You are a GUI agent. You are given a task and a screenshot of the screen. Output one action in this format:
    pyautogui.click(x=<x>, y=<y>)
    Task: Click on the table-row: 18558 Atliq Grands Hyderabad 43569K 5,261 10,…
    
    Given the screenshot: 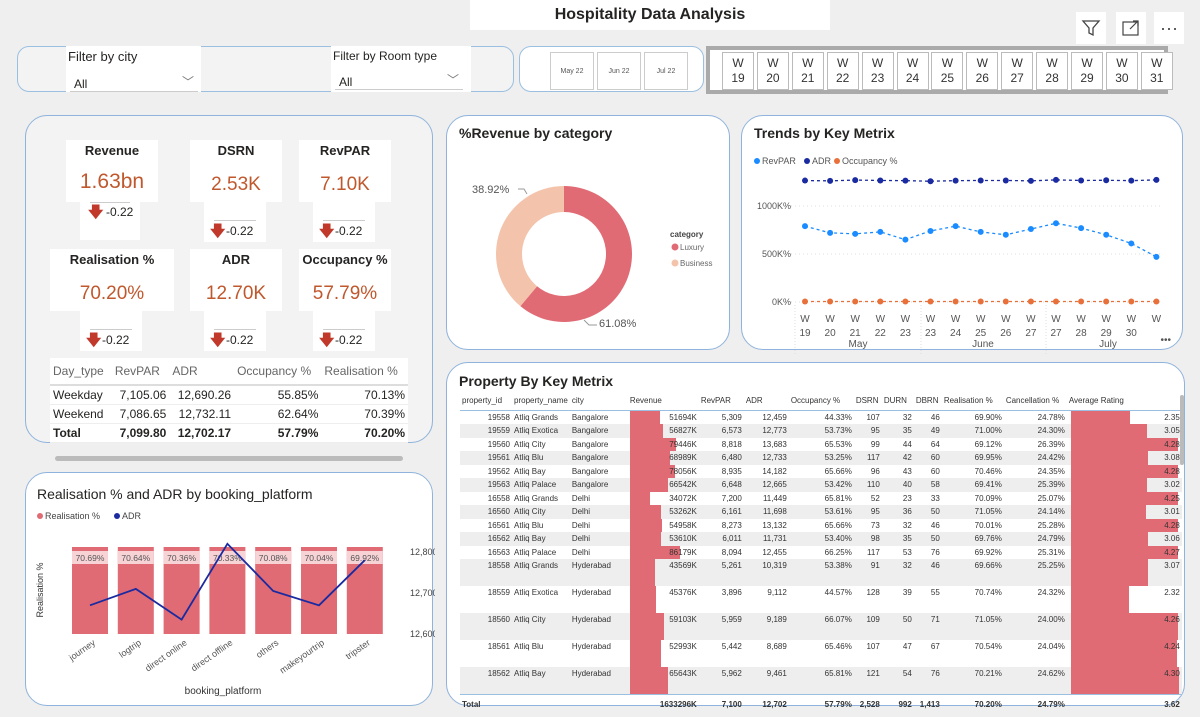 What is the action you would take?
    pyautogui.click(x=821, y=572)
    